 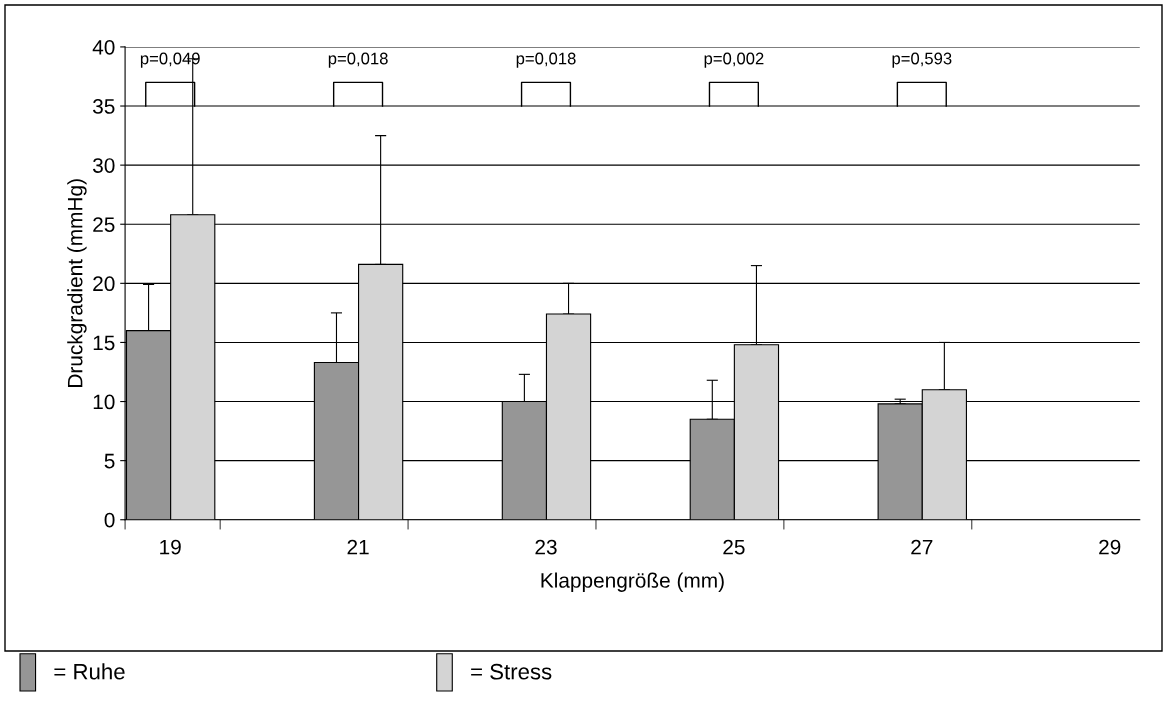 I want to click on x-tick-label: 27, so click(x=922, y=547).